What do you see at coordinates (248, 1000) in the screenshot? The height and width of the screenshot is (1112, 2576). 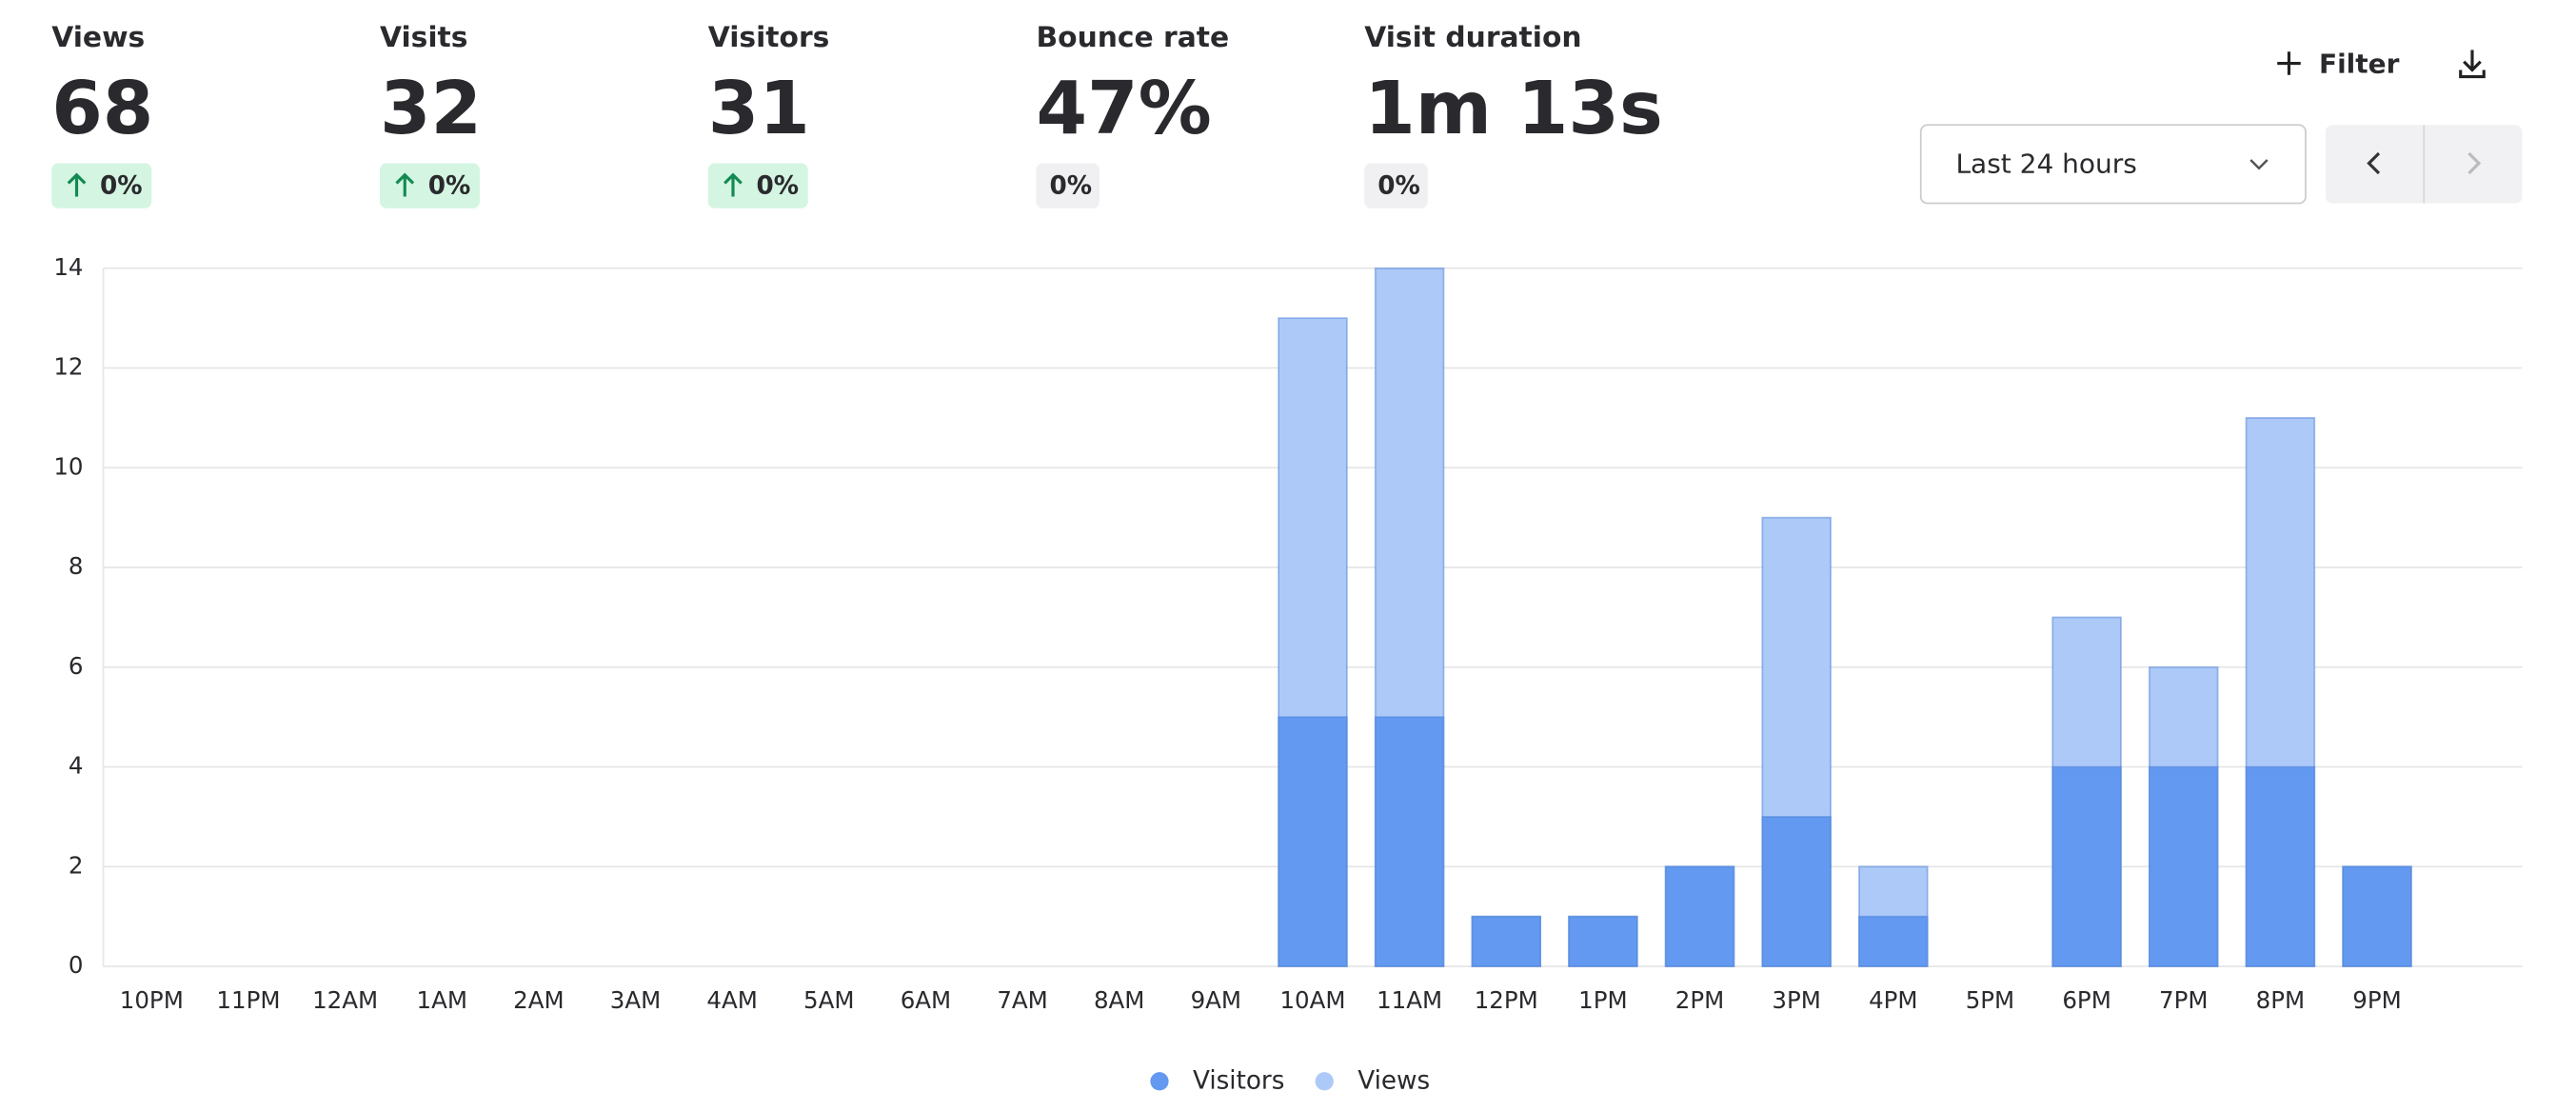 I see `x-tick-label: 11PM` at bounding box center [248, 1000].